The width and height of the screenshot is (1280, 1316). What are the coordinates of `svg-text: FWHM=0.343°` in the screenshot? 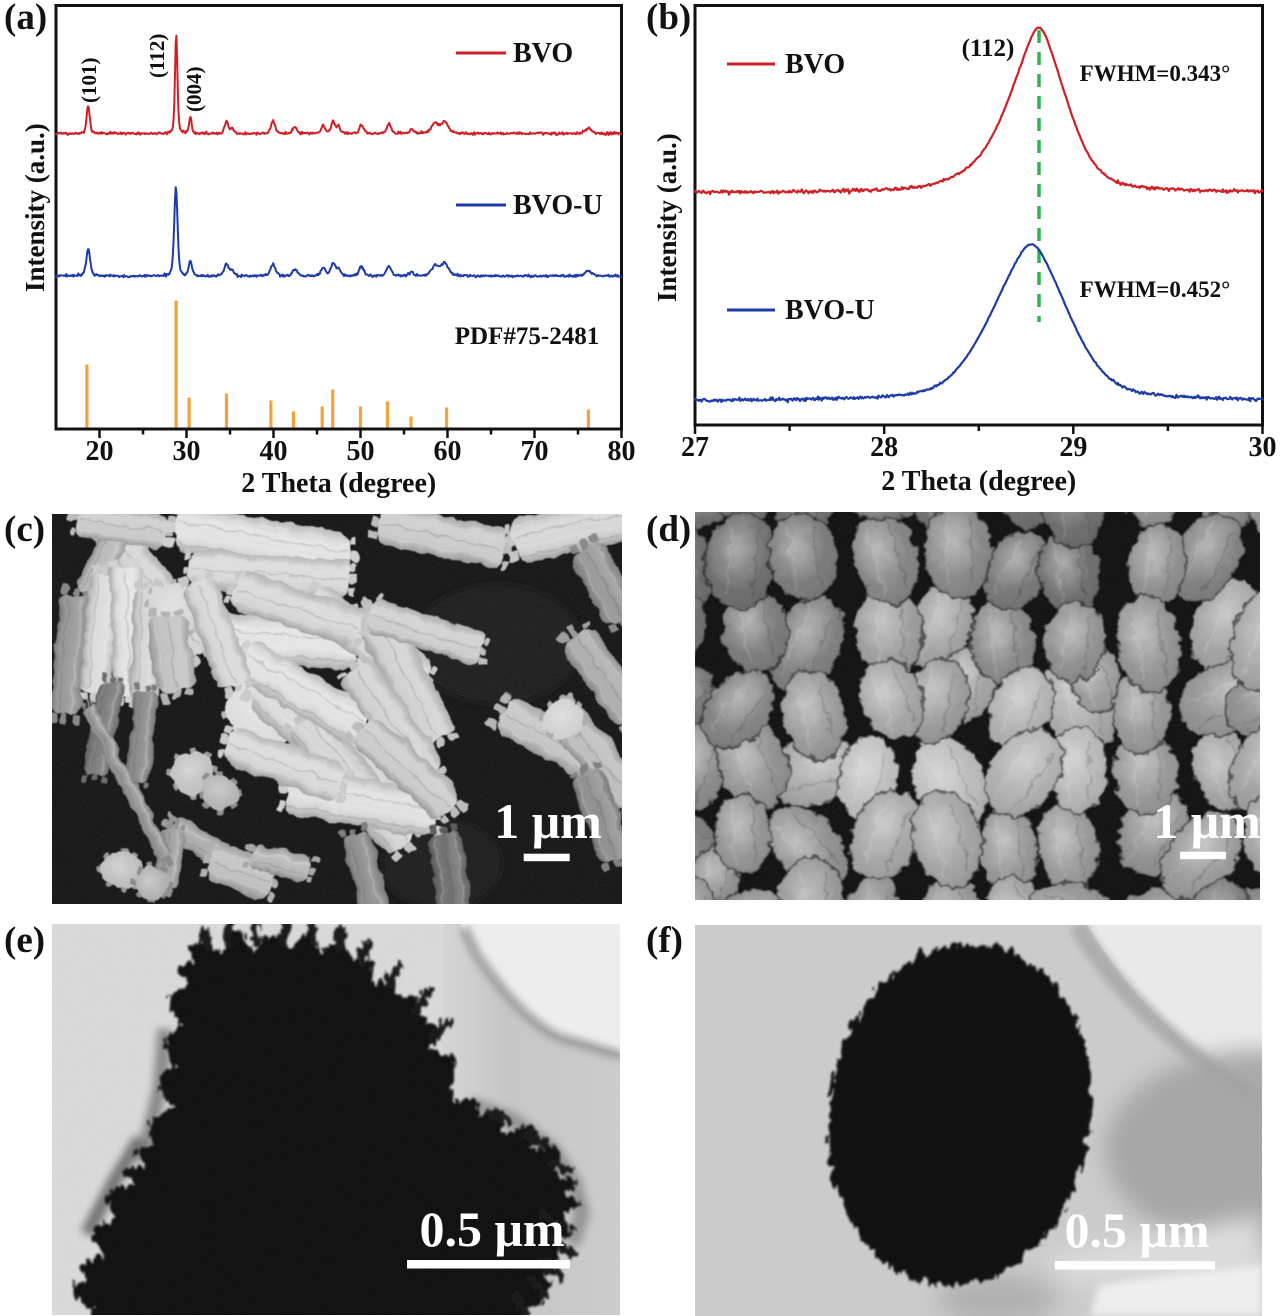 It's located at (1155, 73).